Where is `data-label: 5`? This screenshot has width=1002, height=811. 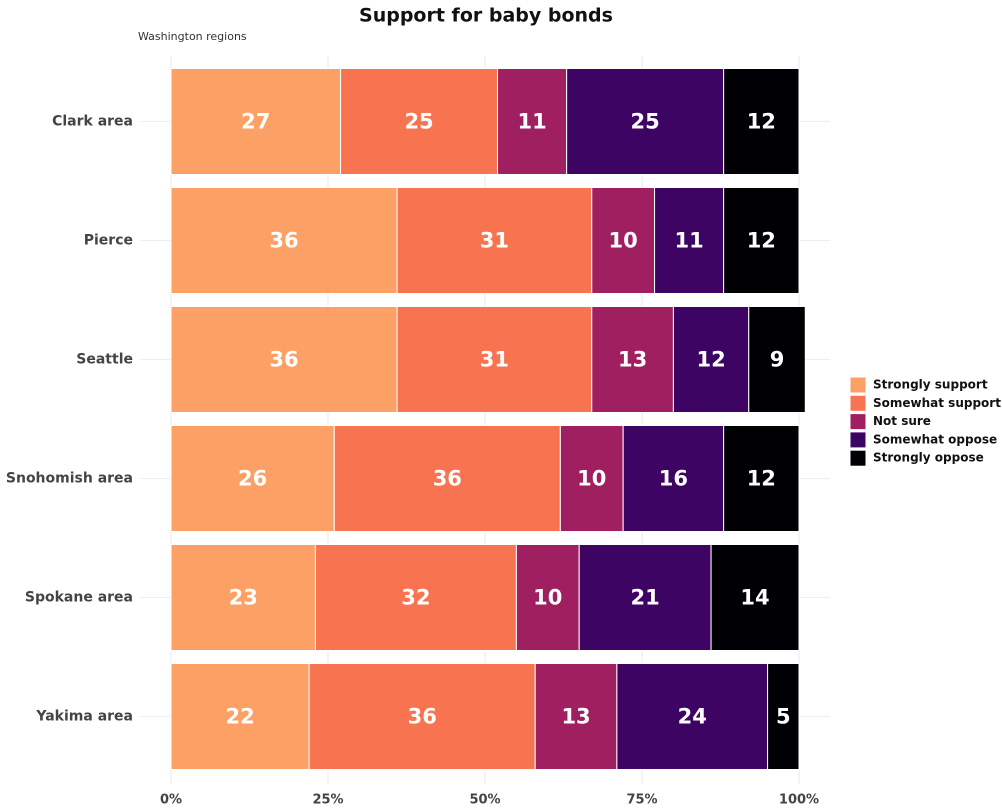 data-label: 5 is located at coordinates (783, 717).